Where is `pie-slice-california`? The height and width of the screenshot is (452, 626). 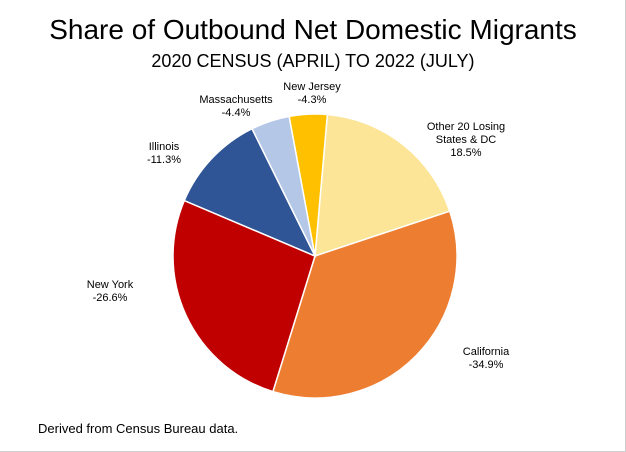 pie-slice-california is located at coordinates (364, 304).